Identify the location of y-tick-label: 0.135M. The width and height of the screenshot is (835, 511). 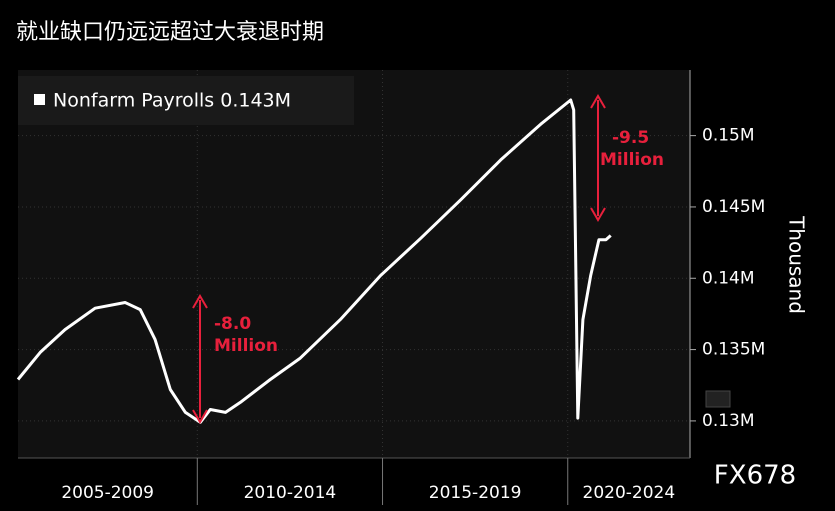
(733, 350).